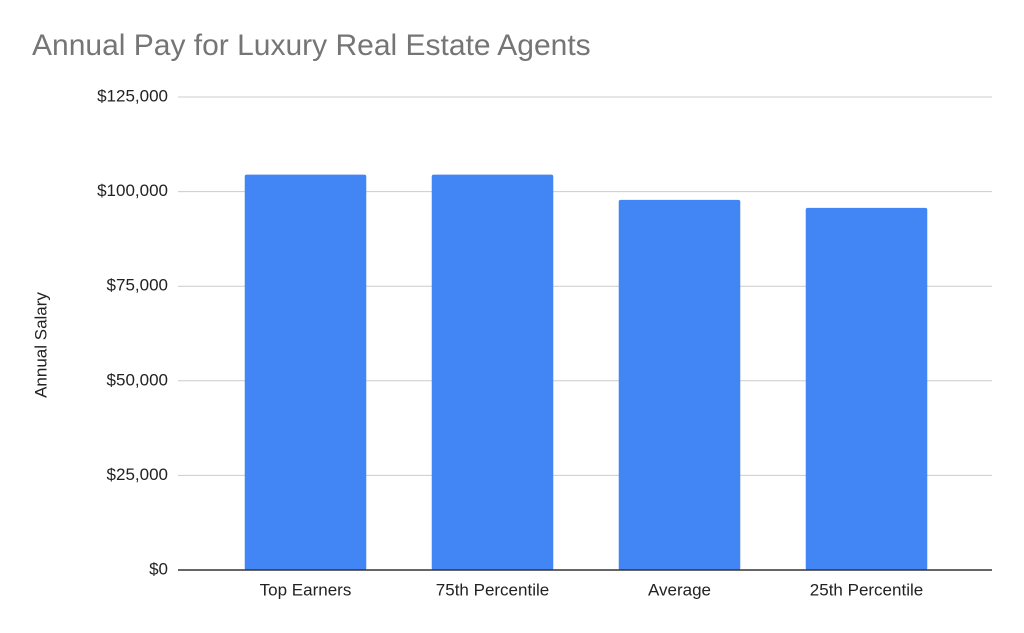 The height and width of the screenshot is (633, 1024). What do you see at coordinates (137, 379) in the screenshot?
I see `y-tick-label: $50,000` at bounding box center [137, 379].